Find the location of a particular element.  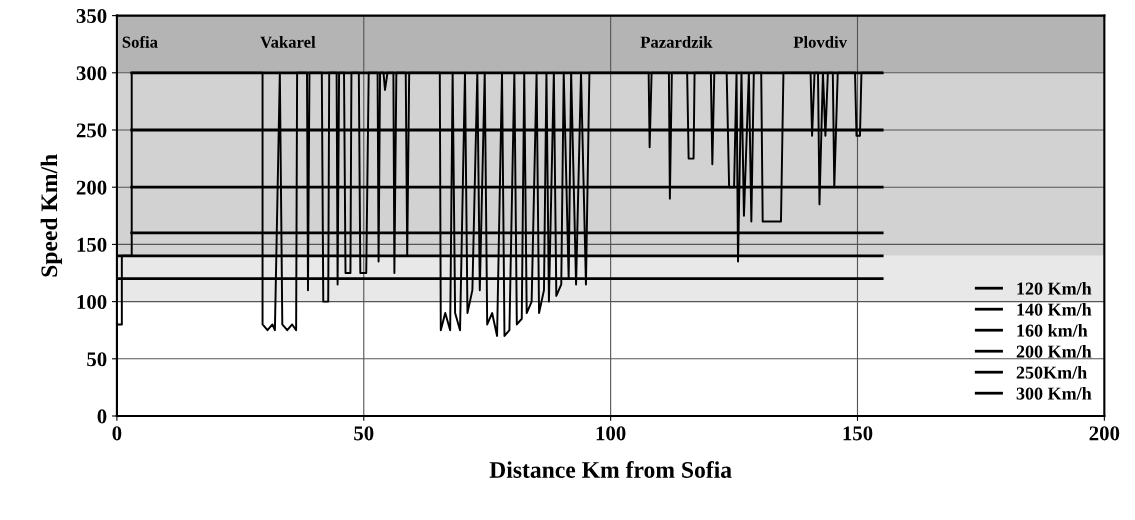

legend-label: 300 Km/h is located at coordinates (1054, 393).